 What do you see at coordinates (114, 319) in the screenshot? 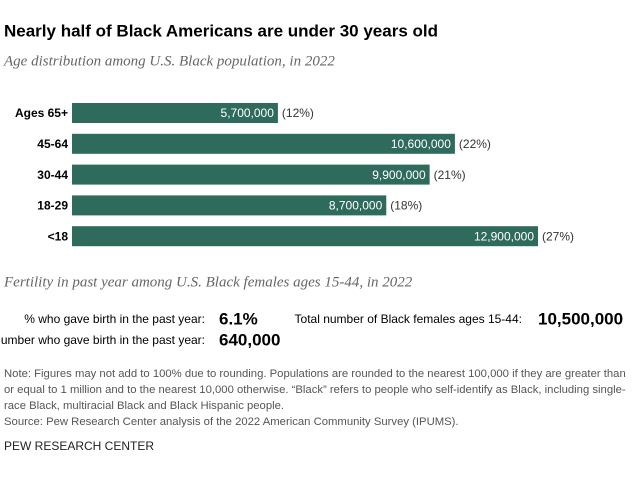
I see `stat-label: % who gave birth in the past year:` at bounding box center [114, 319].